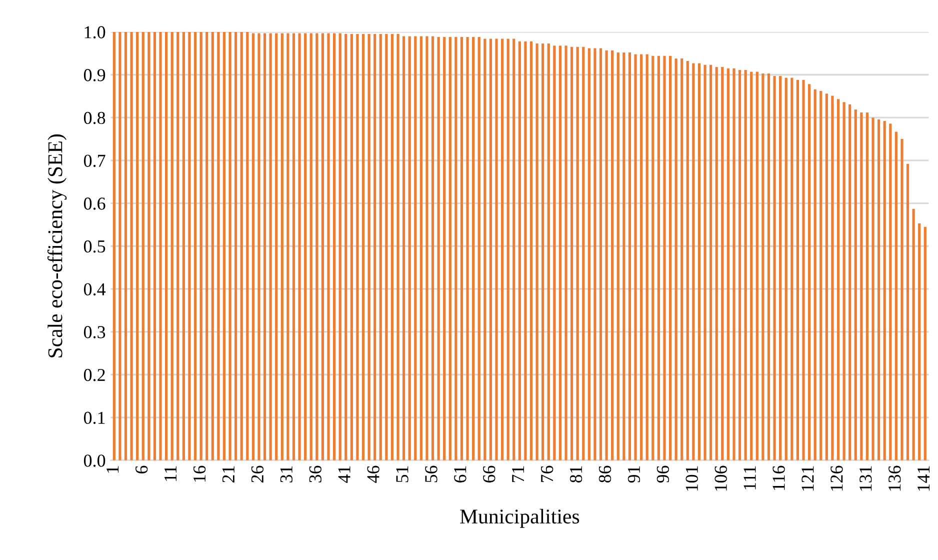  Describe the element at coordinates (344, 474) in the screenshot. I see `x-tick-label: 41` at that location.